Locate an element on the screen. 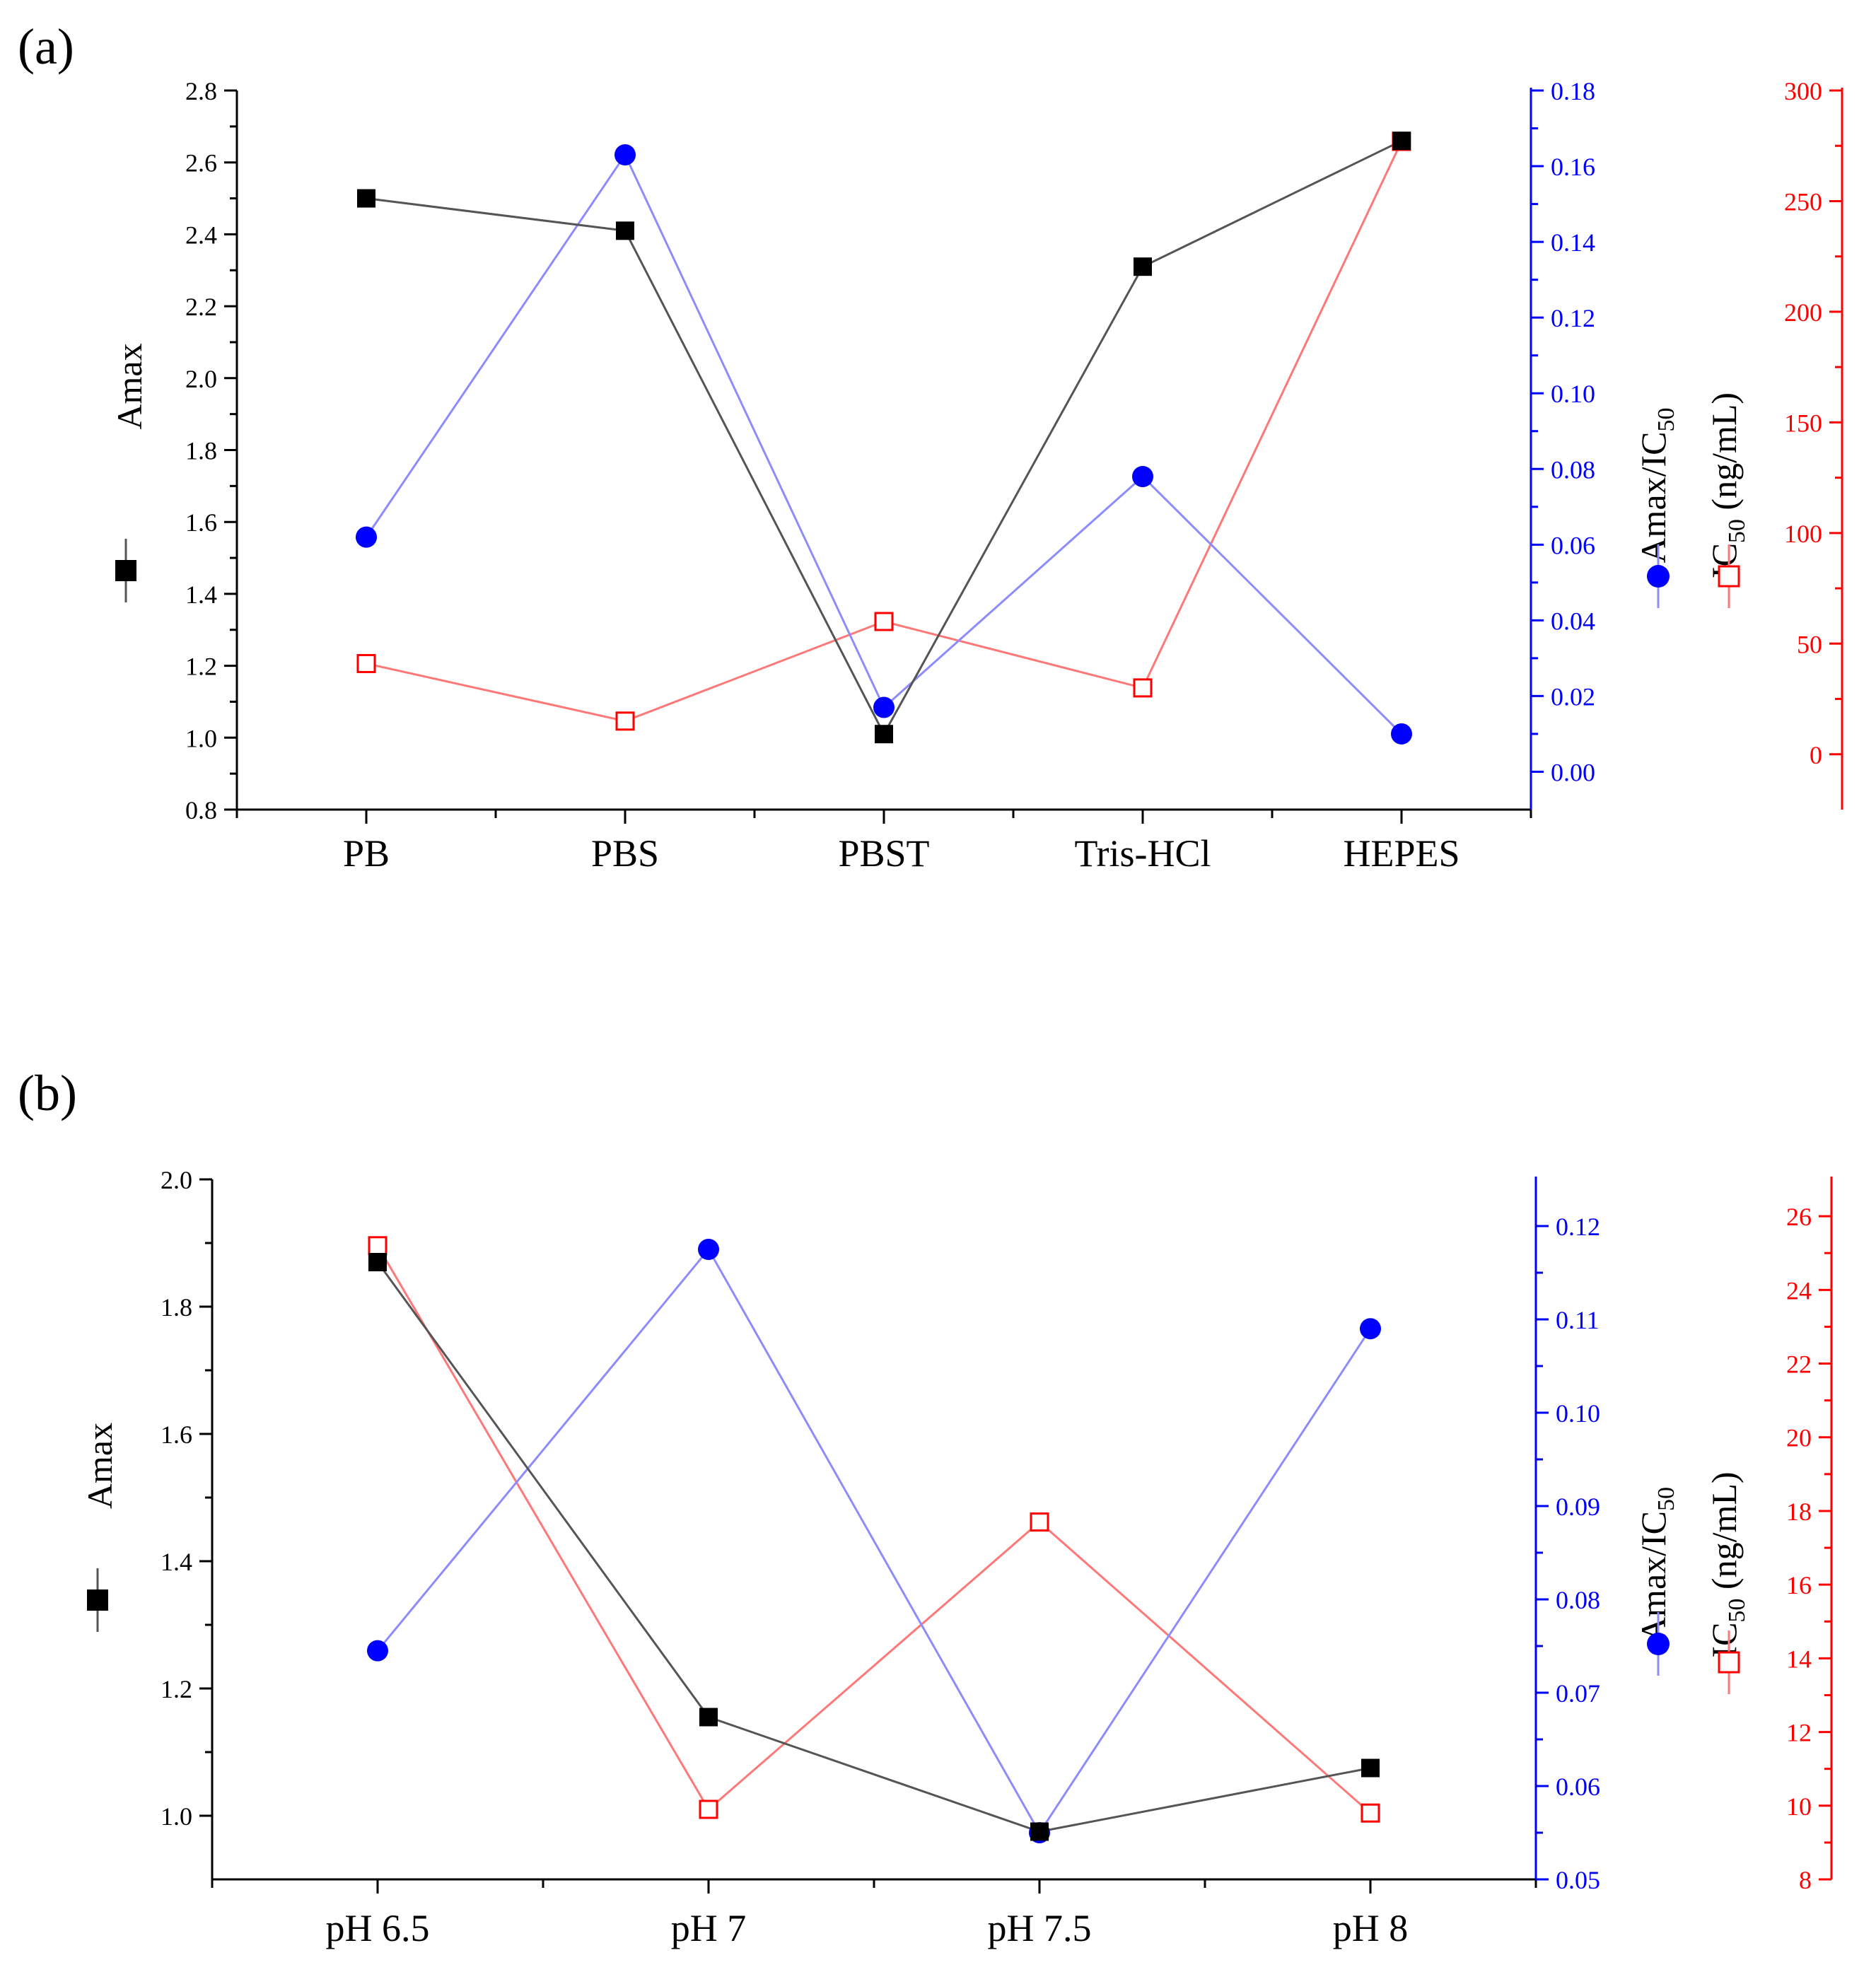  right1-tick-label: 0.09 is located at coordinates (1578, 1507).